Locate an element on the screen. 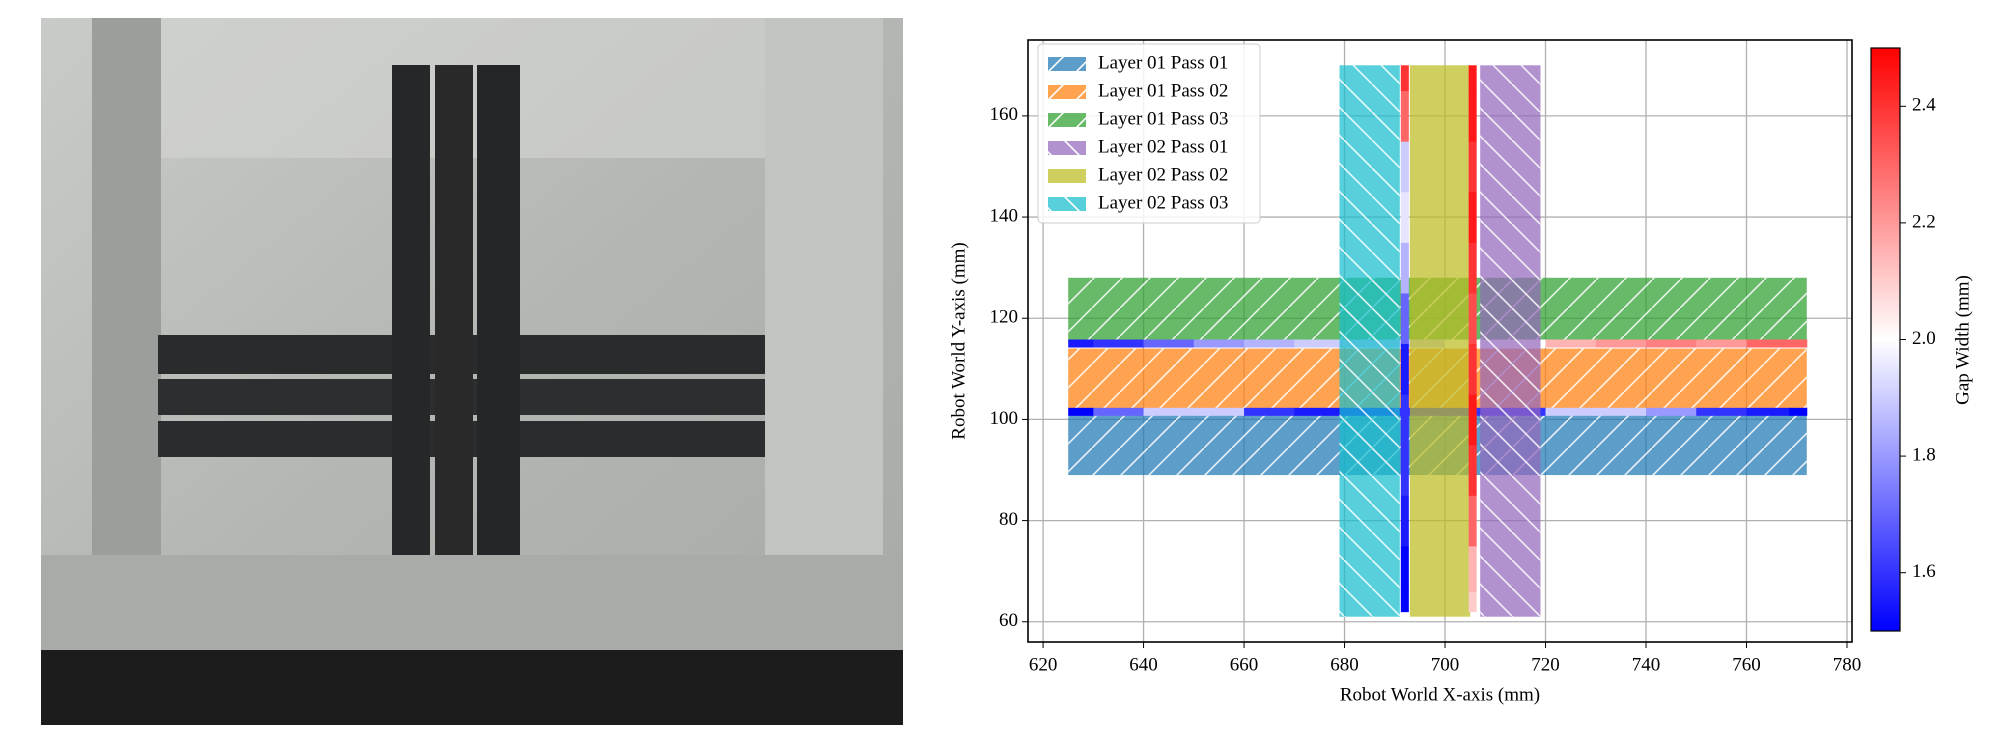 This screenshot has height=745, width=2000. legend-label: Layer 01 Pass 03 is located at coordinates (1163, 118).